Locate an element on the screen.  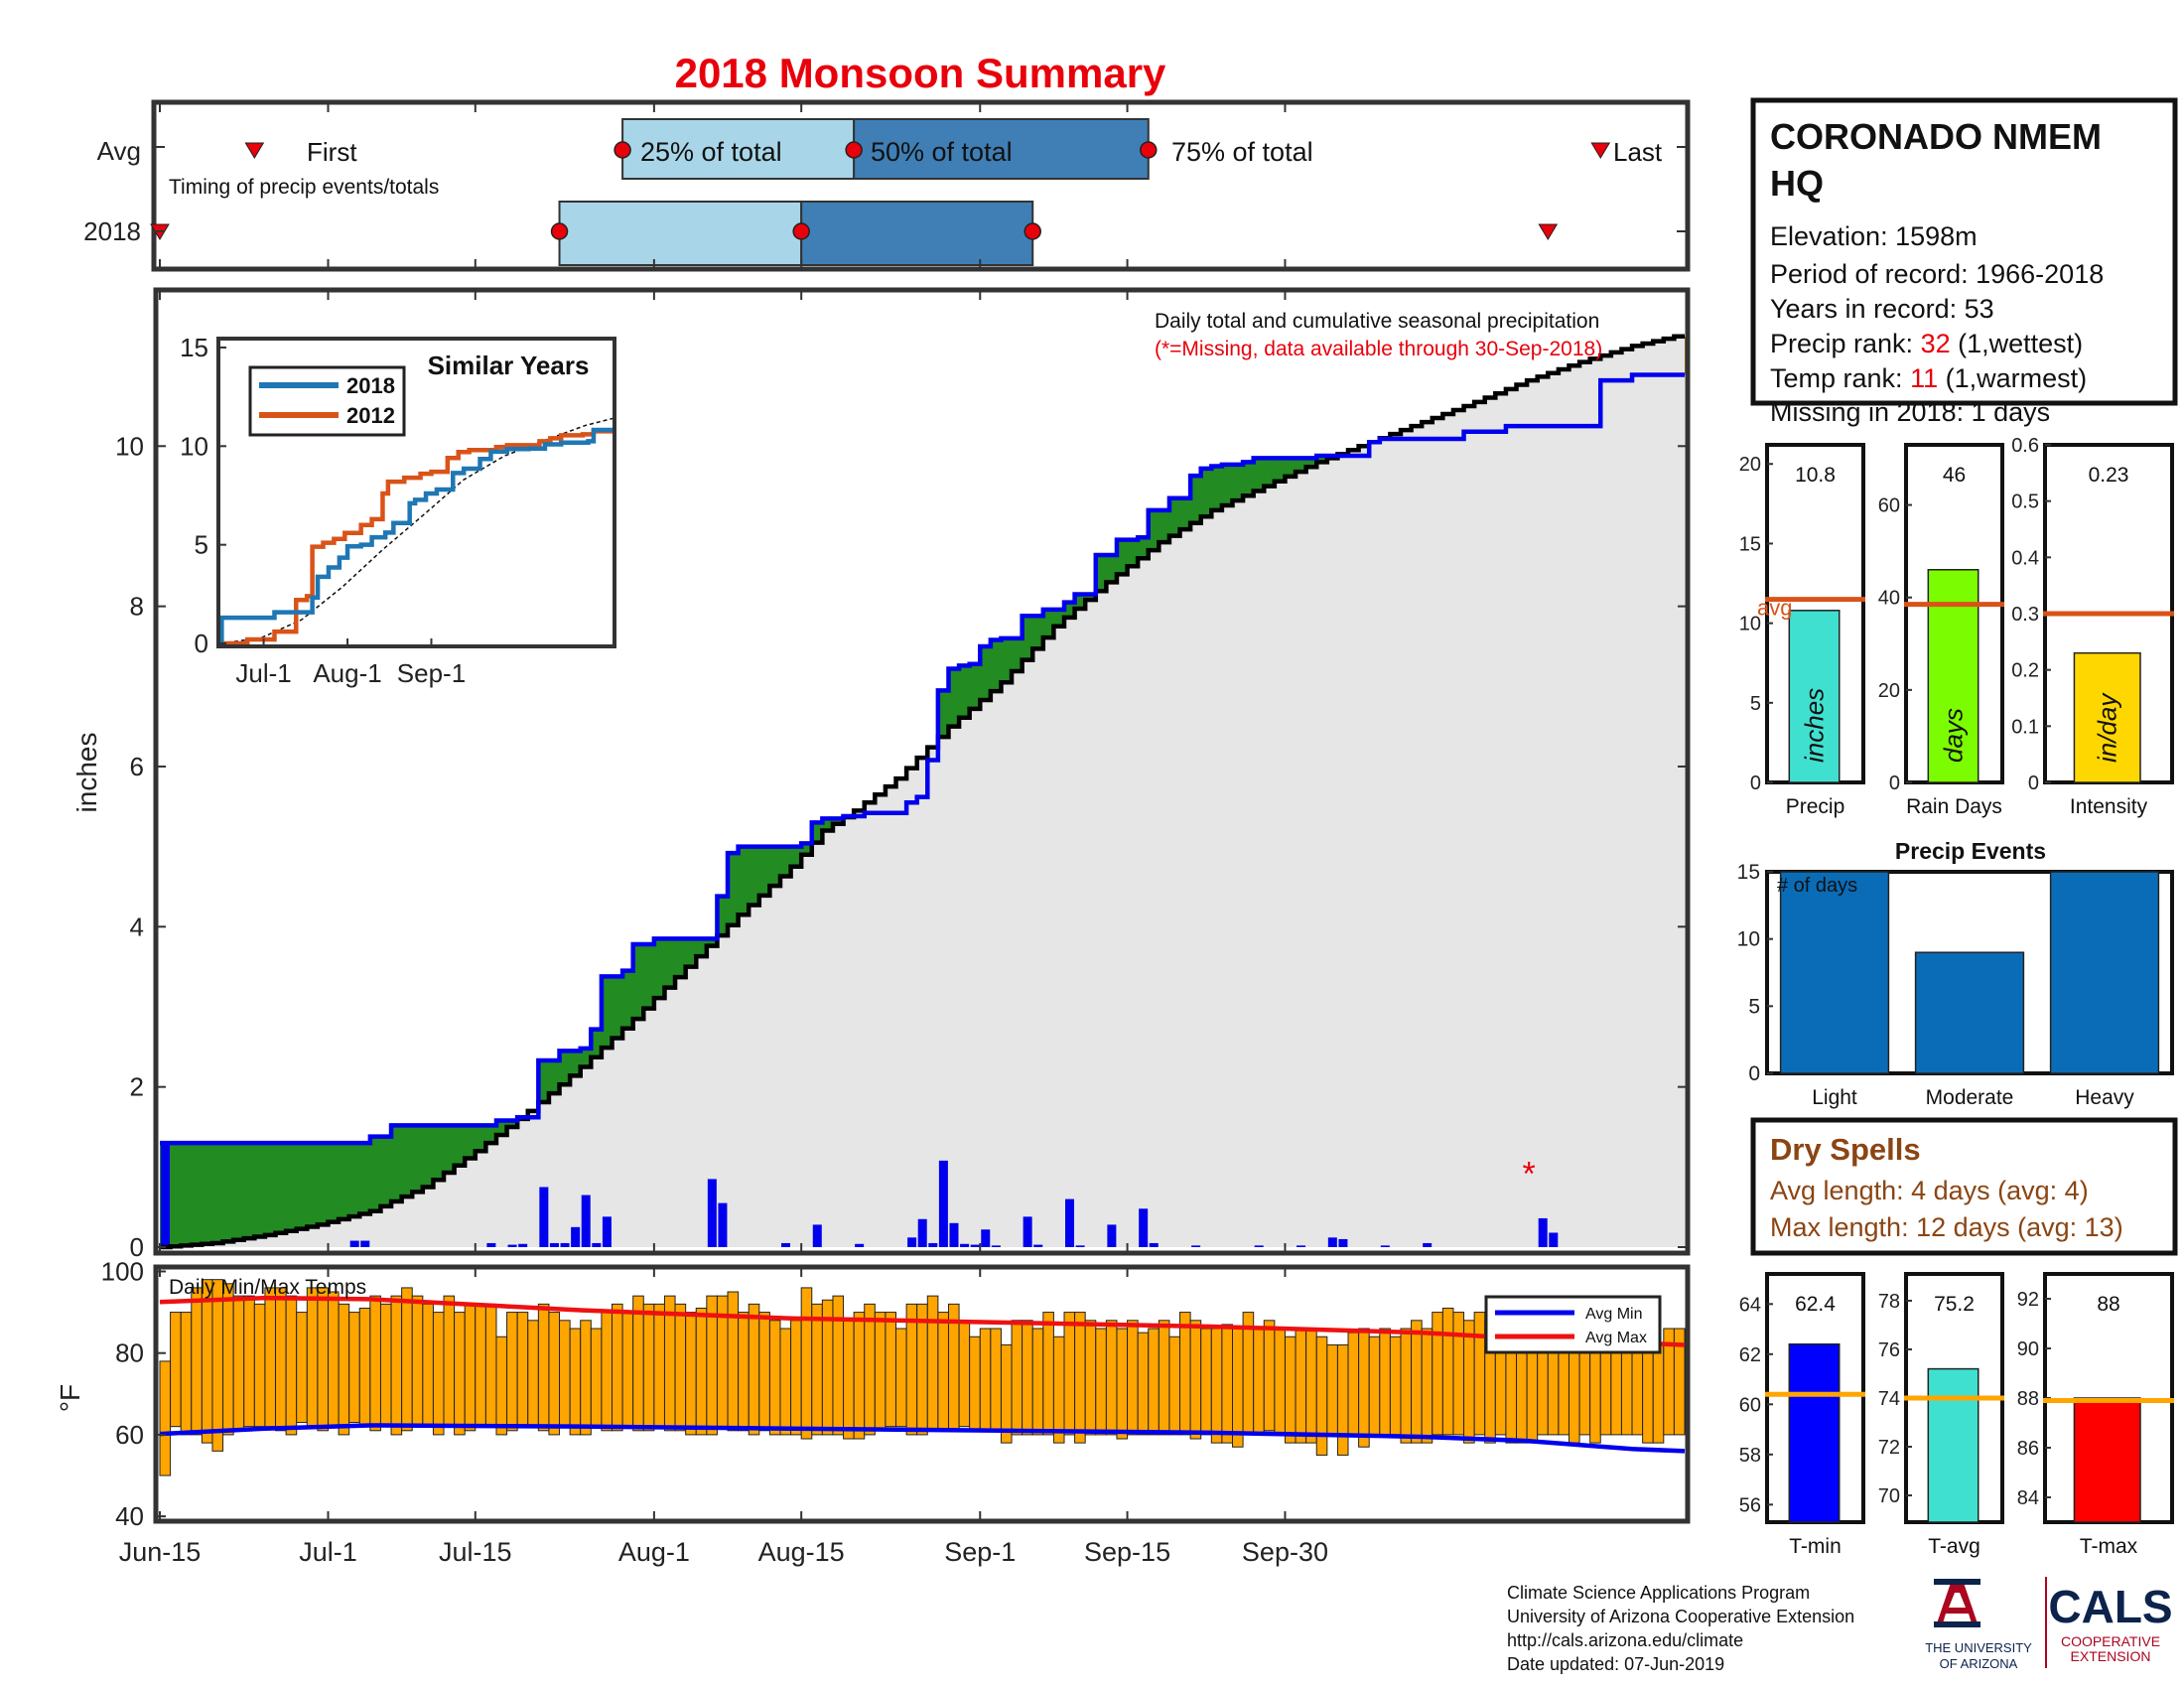
x-tick-label: Aug-15 is located at coordinates (801, 1552).